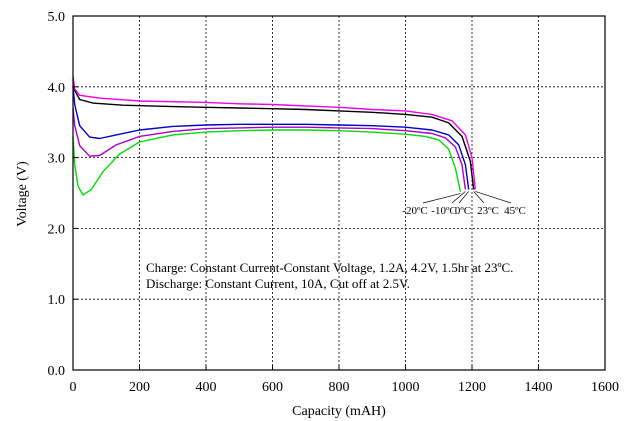  I want to click on x-tick-label: 600, so click(272, 387).